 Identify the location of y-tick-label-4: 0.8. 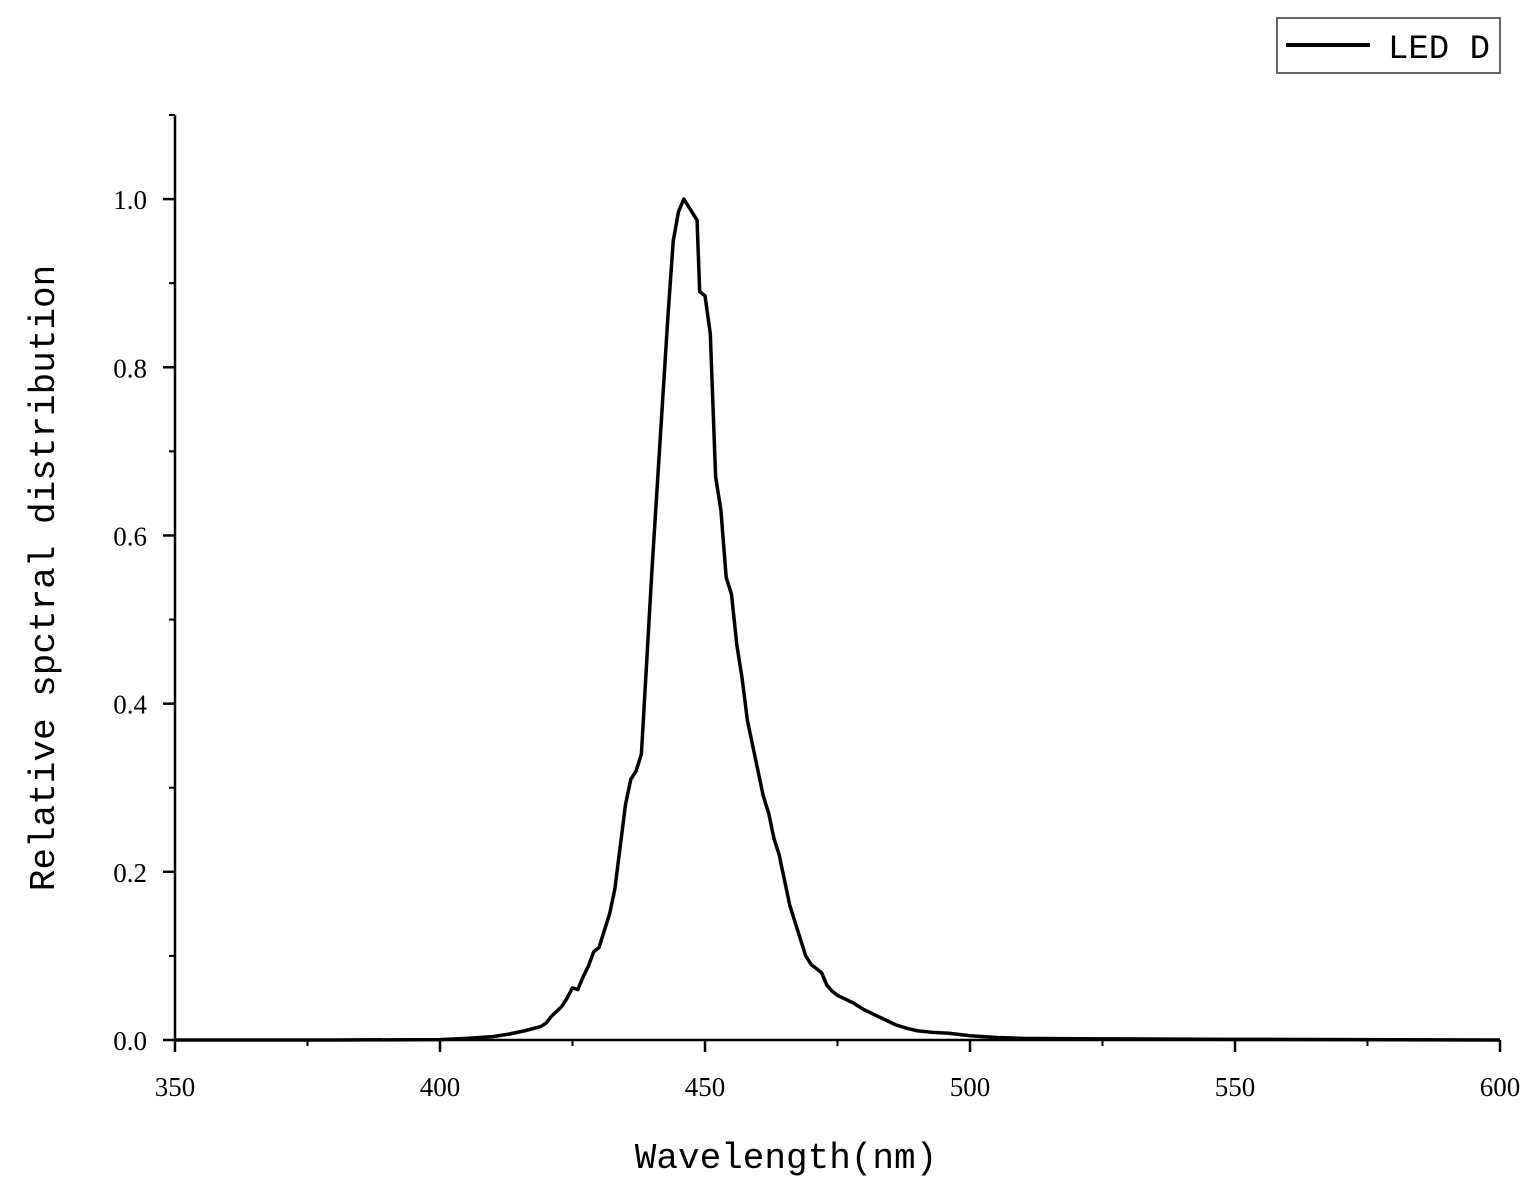
(130, 368).